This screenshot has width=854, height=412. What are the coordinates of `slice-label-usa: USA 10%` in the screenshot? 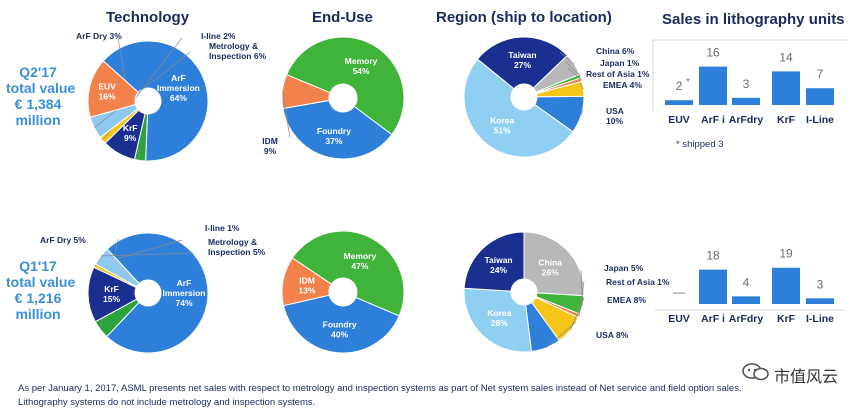 It's located at (615, 116).